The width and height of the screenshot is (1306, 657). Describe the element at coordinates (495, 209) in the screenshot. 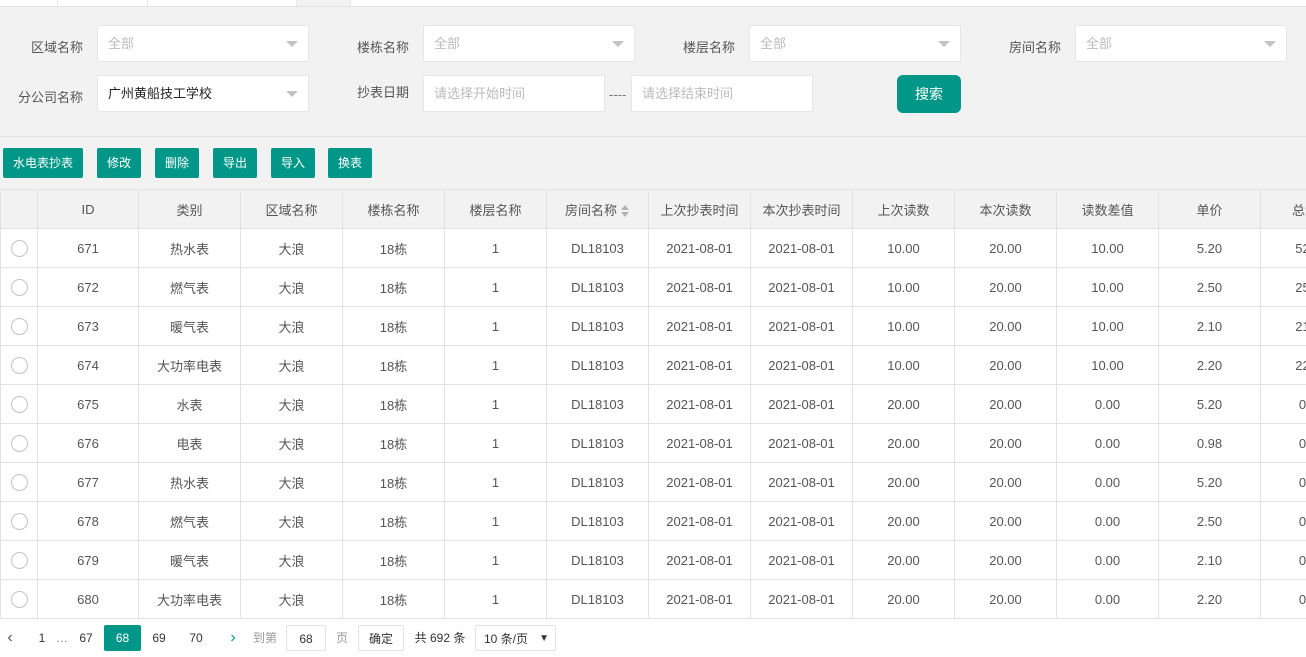

I see `column-header: 楼层名称` at that location.